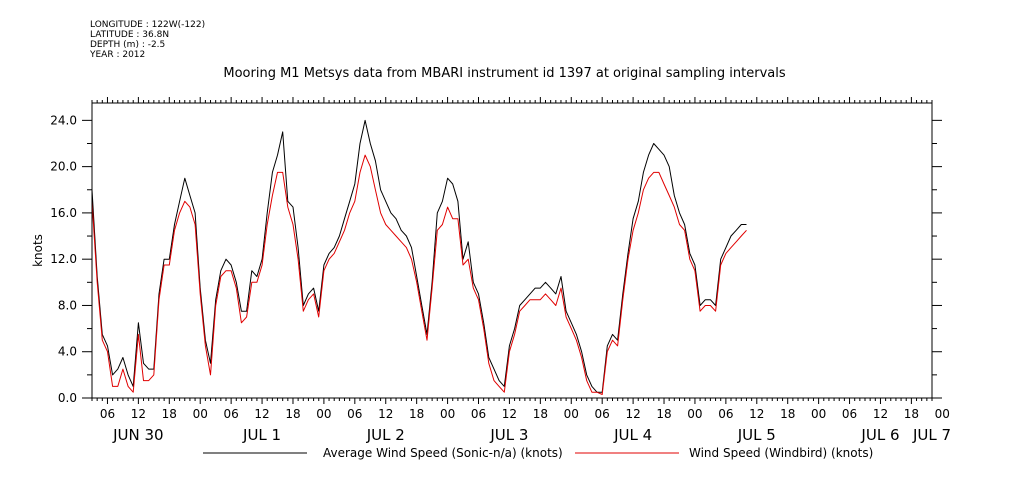 The width and height of the screenshot is (1009, 504). Describe the element at coordinates (63, 213) in the screenshot. I see `y-tick-label: 16.0` at that location.